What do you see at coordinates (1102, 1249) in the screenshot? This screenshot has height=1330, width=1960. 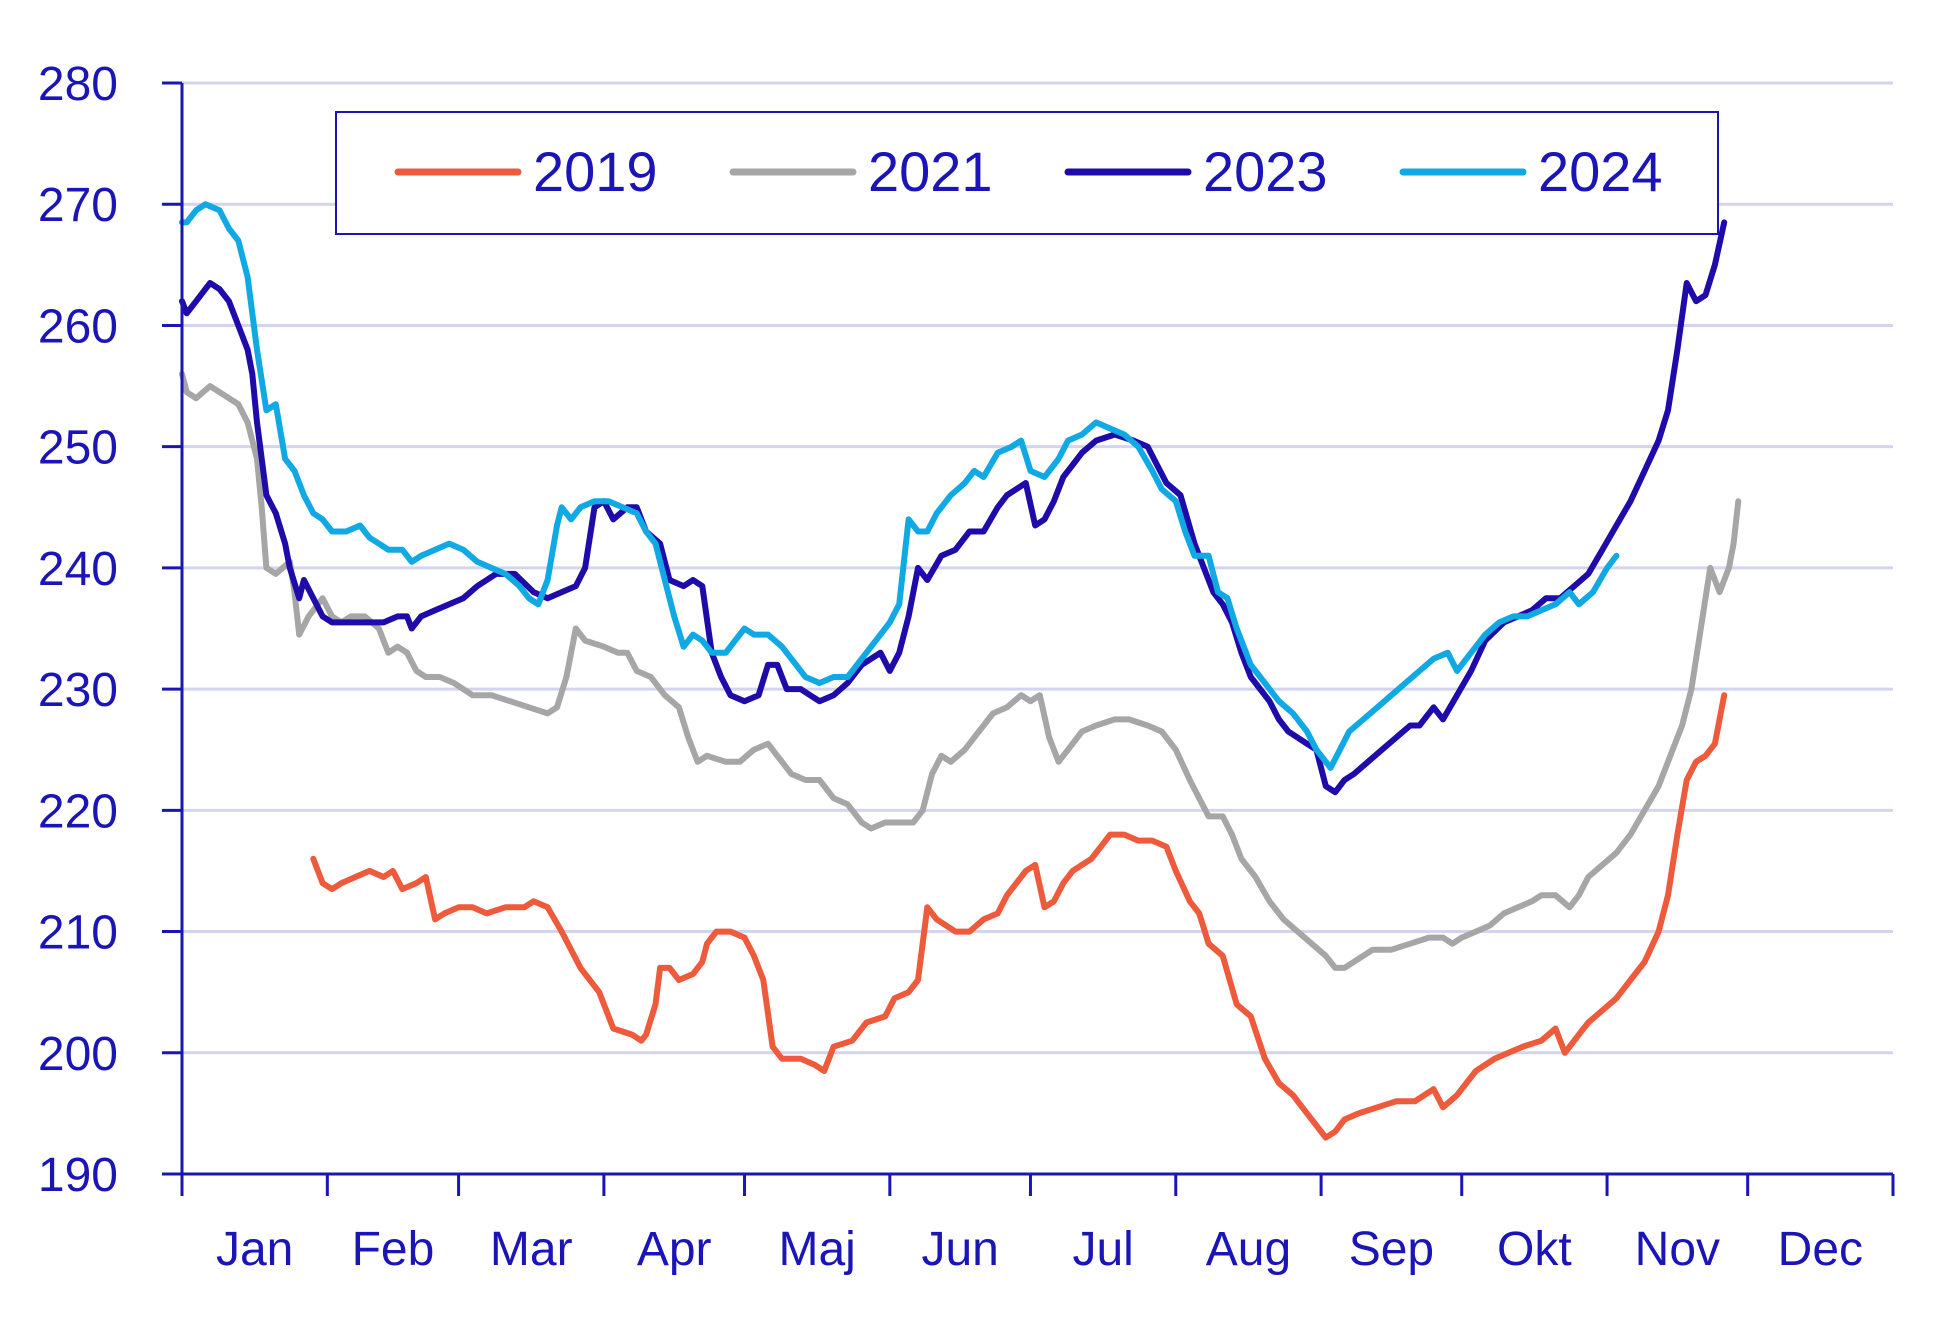 I see `x-tick-label-jul: Jul` at bounding box center [1102, 1249].